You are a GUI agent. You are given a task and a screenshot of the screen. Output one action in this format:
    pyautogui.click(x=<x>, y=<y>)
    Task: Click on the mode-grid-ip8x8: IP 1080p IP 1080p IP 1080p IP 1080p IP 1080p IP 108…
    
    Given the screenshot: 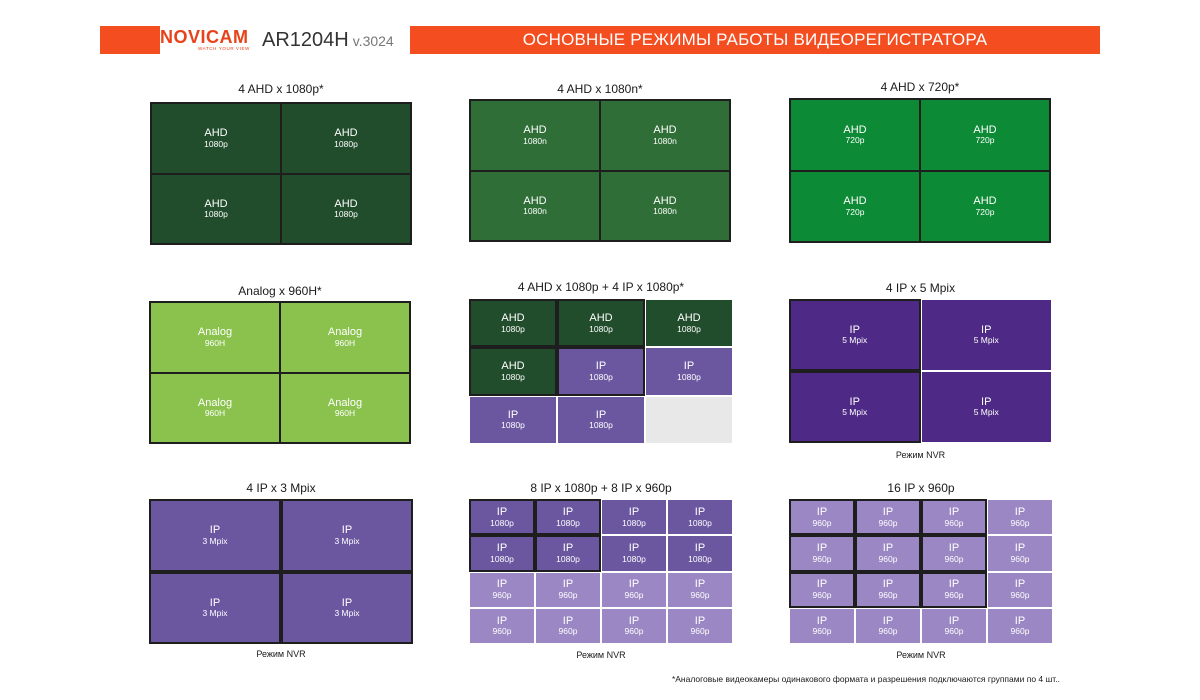 What is the action you would take?
    pyautogui.click(x=601, y=571)
    